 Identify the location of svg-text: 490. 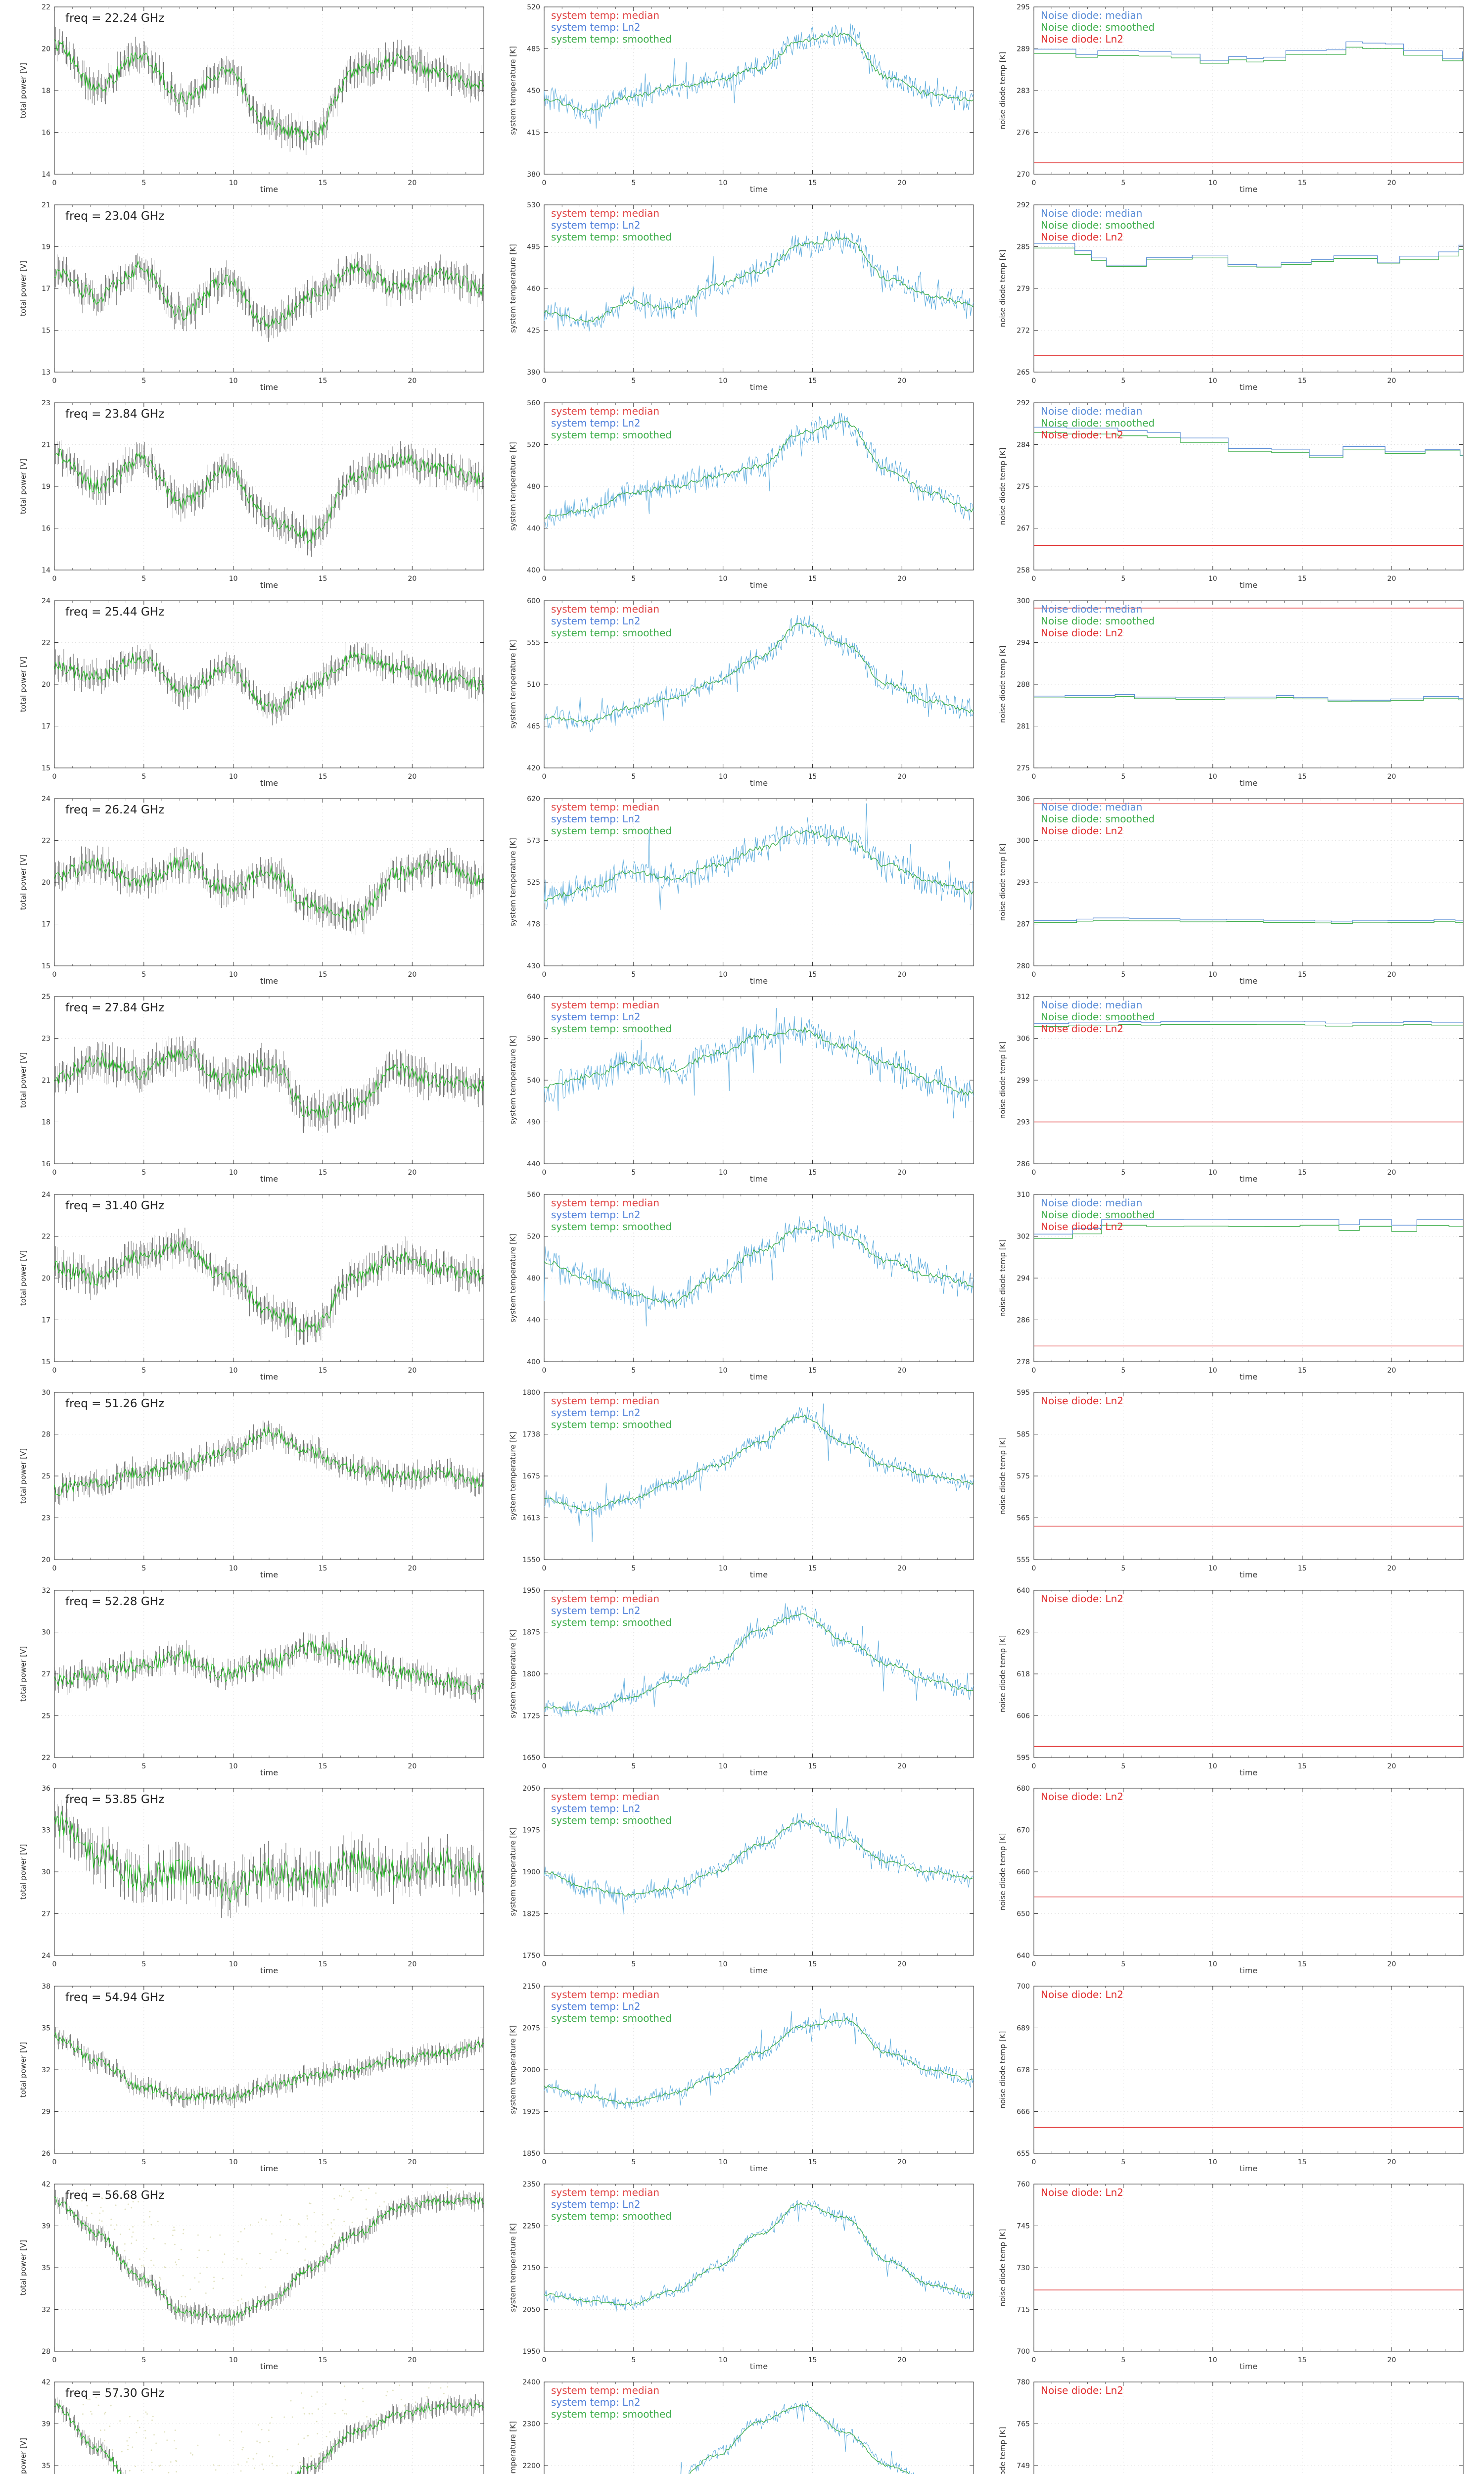
(533, 1123).